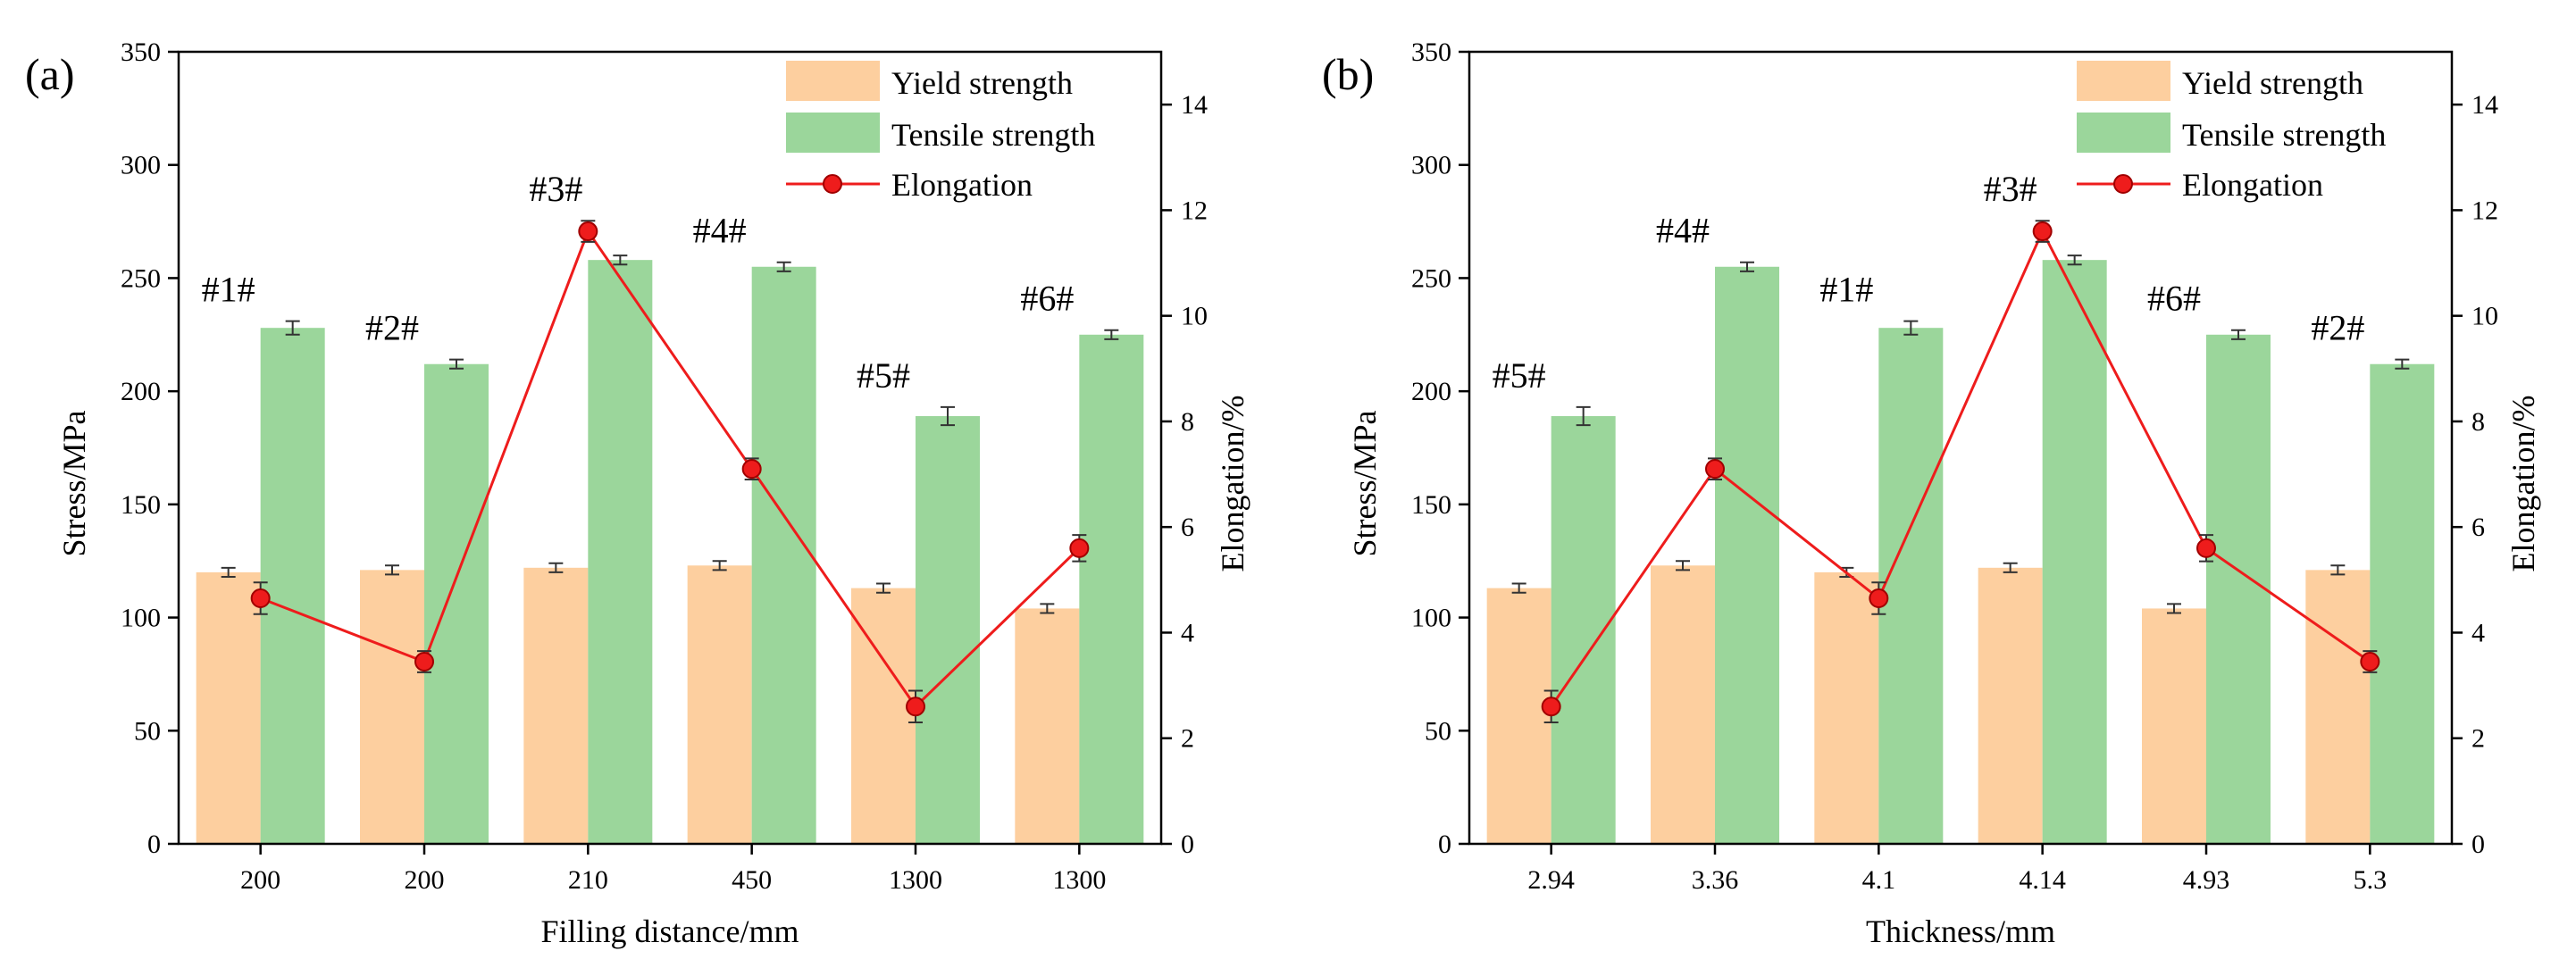 This screenshot has width=2576, height=976. Describe the element at coordinates (425, 880) in the screenshot. I see `x-tick-label-2: 200` at that location.